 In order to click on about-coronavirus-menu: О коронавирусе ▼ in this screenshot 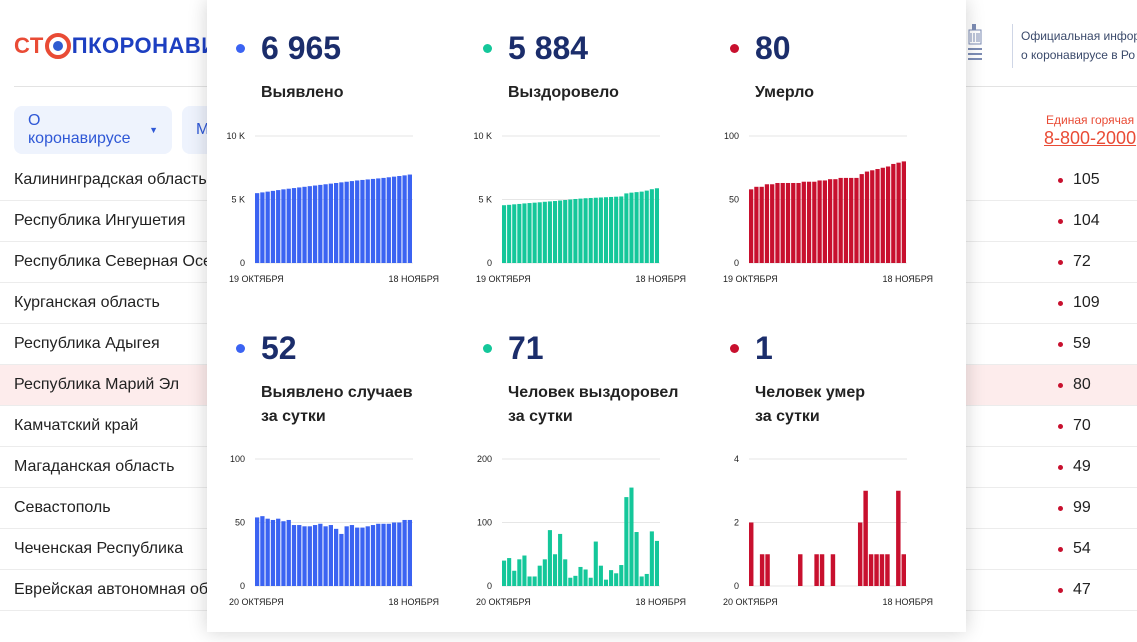, I will do `click(93, 130)`.